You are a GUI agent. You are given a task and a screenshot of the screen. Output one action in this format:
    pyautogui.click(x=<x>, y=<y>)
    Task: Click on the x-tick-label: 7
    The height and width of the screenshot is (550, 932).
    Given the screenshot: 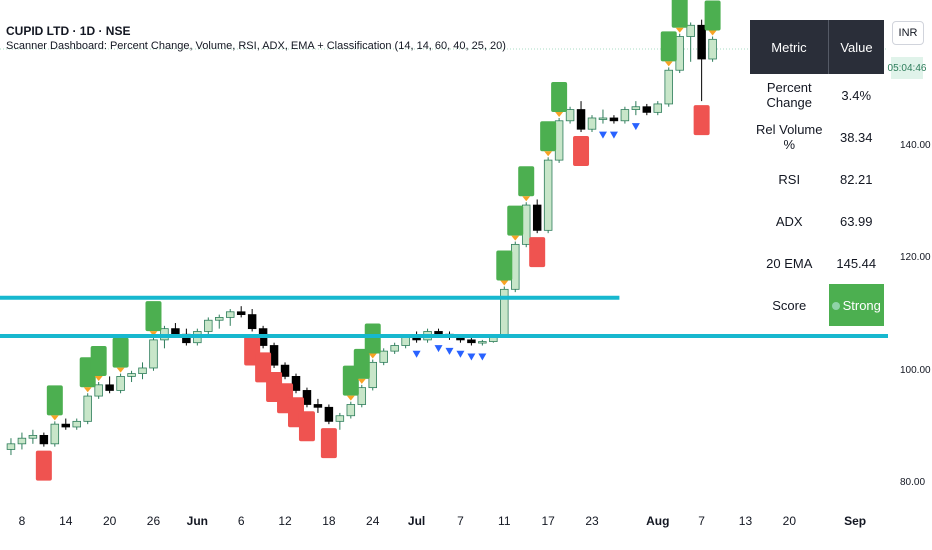 What is the action you would take?
    pyautogui.click(x=701, y=521)
    